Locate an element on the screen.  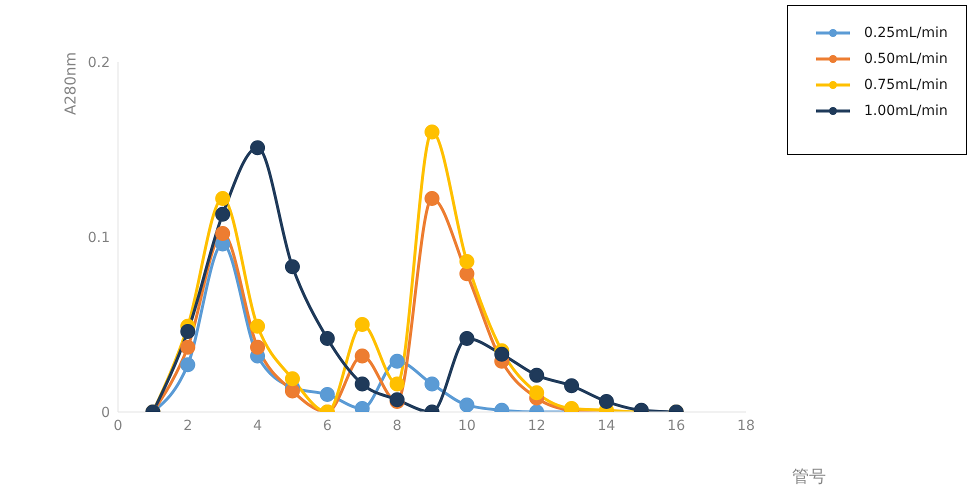
x-tick-label: 4 is located at coordinates (257, 426).